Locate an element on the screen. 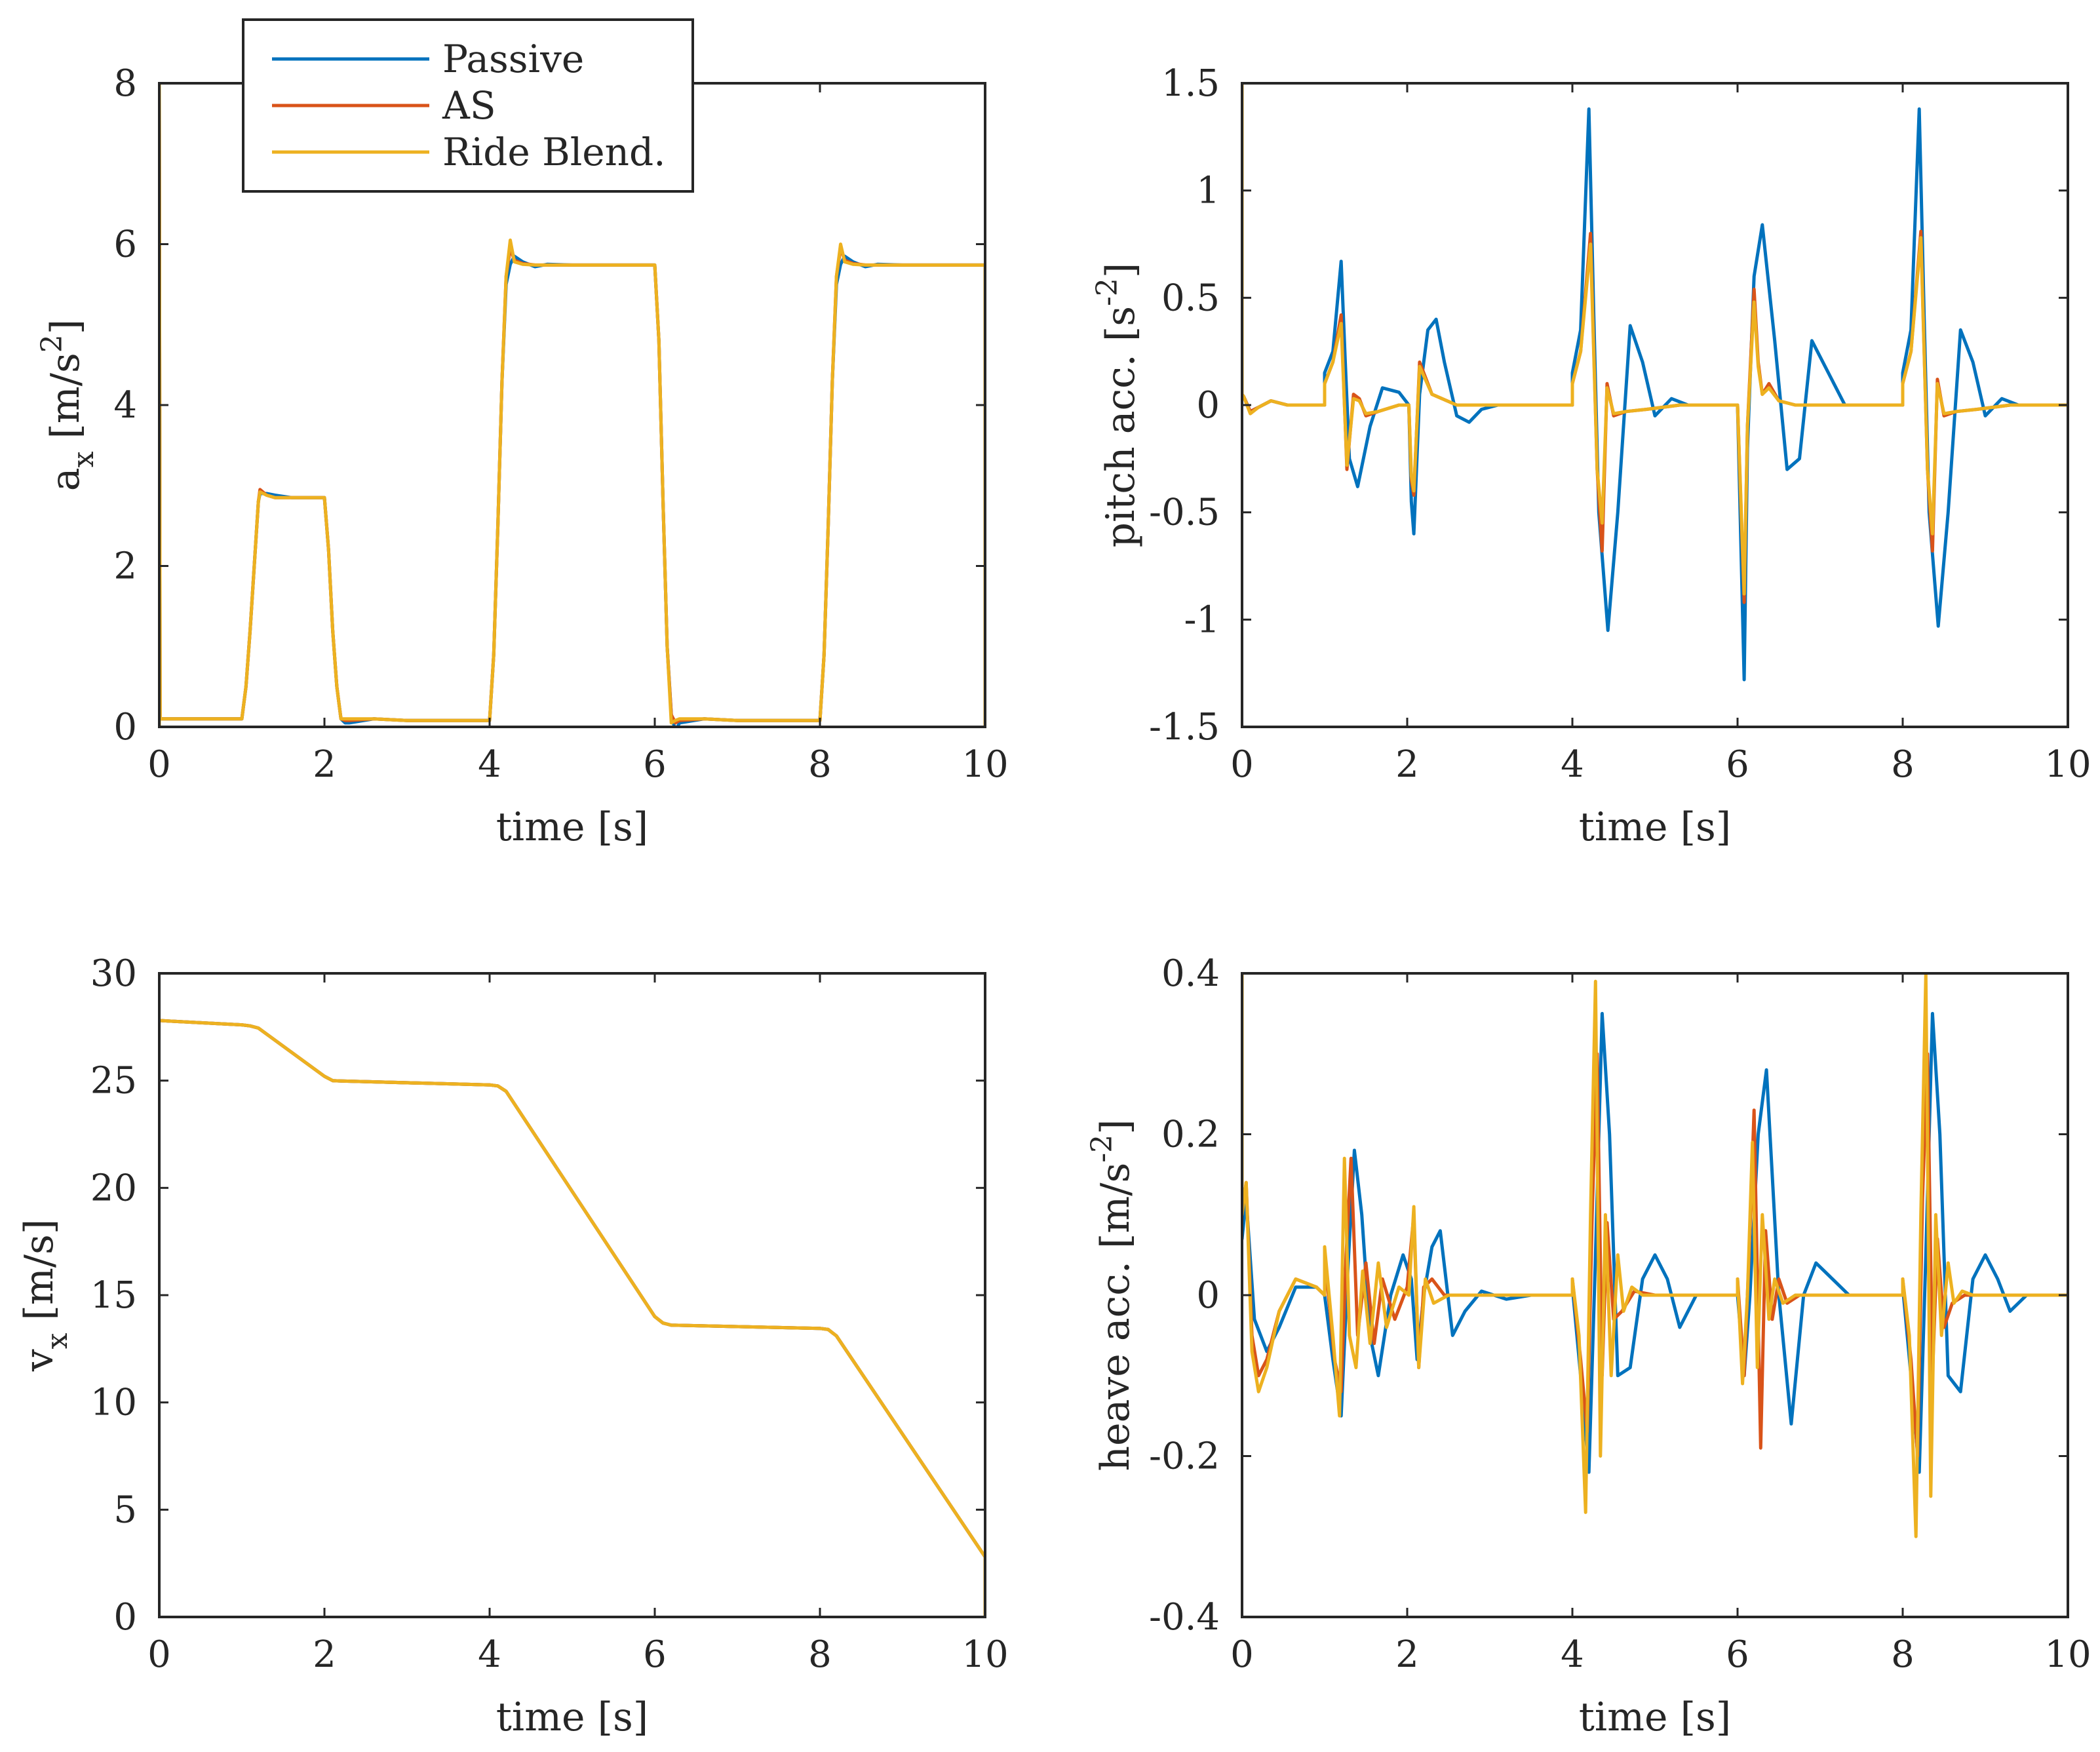  heave-xtick-label: 4 is located at coordinates (1573, 1654).